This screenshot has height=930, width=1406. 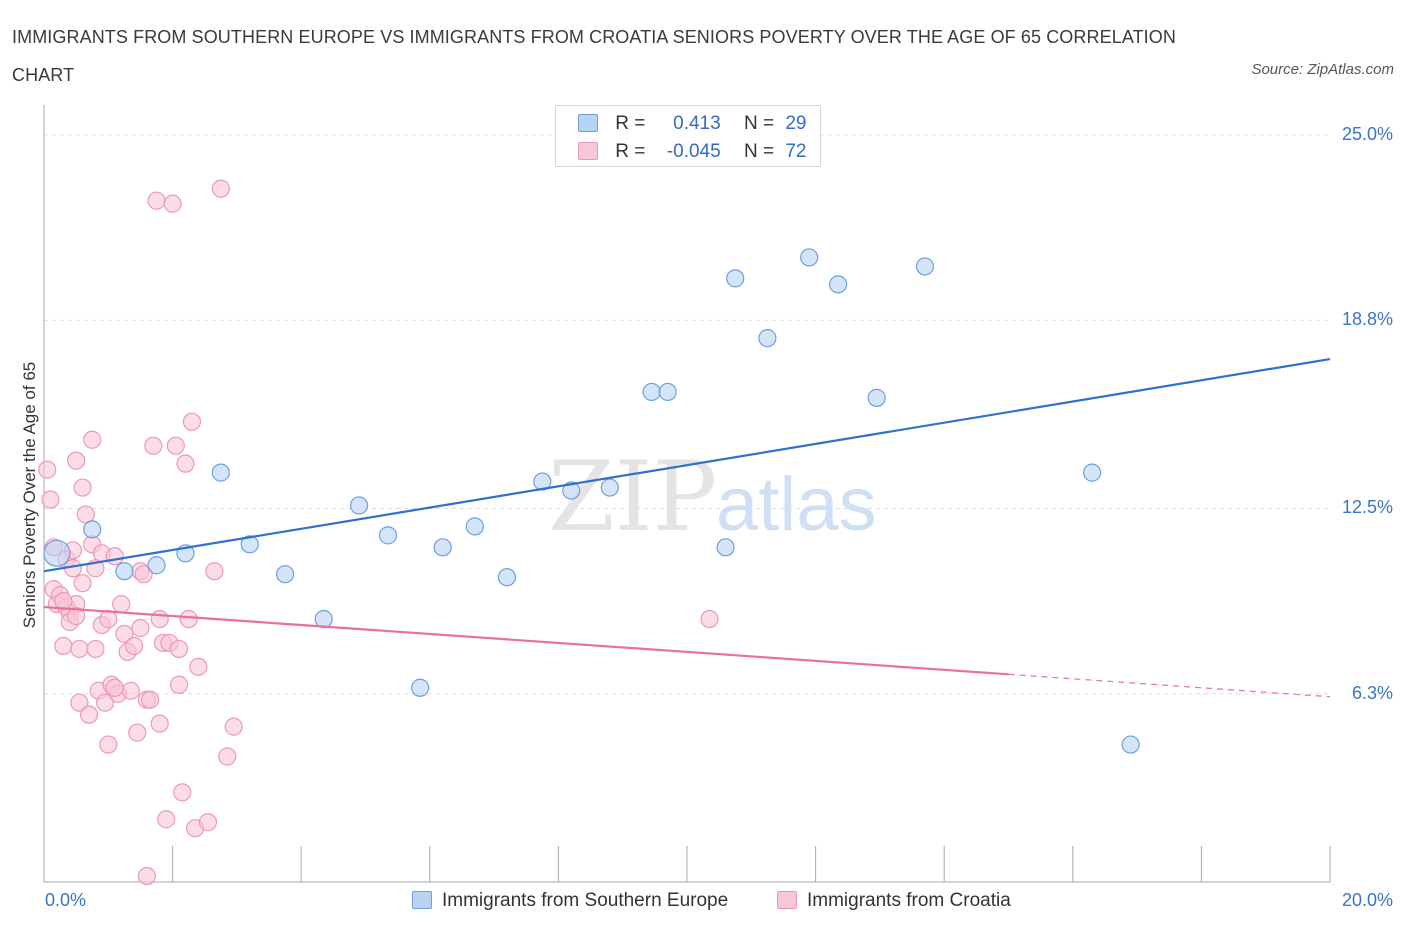 What do you see at coordinates (630, 123) in the screenshot?
I see `r-label: R =` at bounding box center [630, 123].